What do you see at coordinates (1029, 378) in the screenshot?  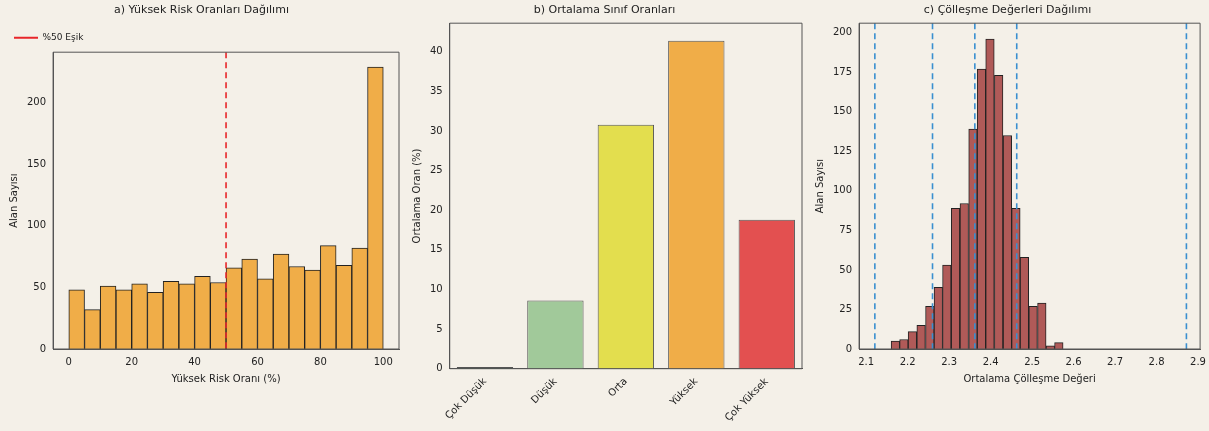 I see `x-axis-title: Ortalama Çölleşme Değeri` at bounding box center [1029, 378].